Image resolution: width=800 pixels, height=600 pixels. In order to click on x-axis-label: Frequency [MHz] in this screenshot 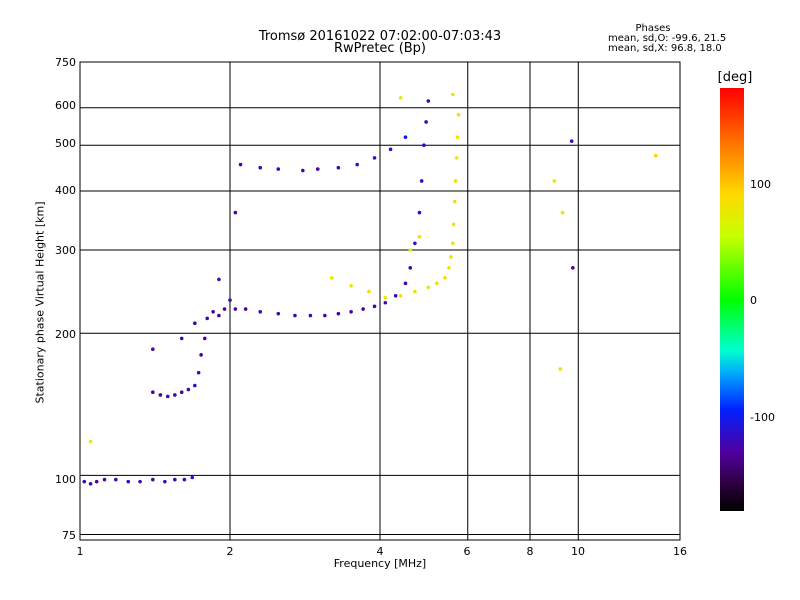, I will do `click(380, 563)`.